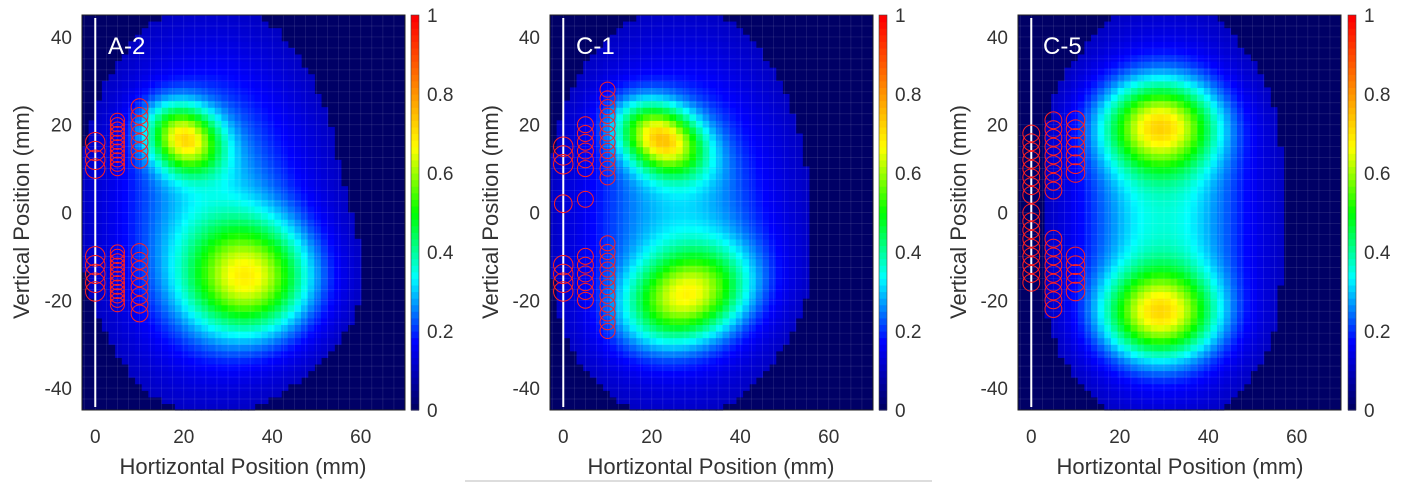 This screenshot has height=485, width=1418. Describe the element at coordinates (529, 38) in the screenshot. I see `y-tick-label: 40` at that location.